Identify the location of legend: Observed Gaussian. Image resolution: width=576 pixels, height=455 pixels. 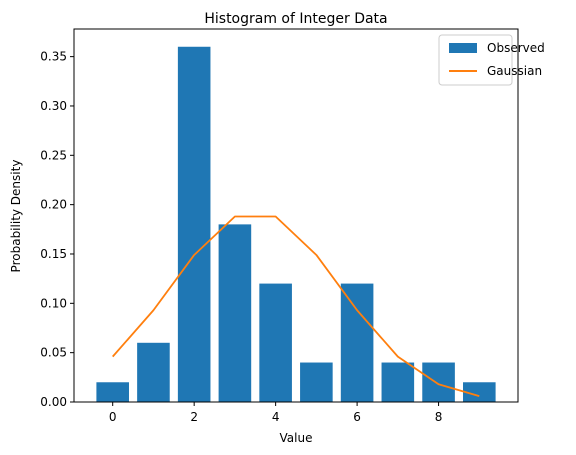
(491, 60).